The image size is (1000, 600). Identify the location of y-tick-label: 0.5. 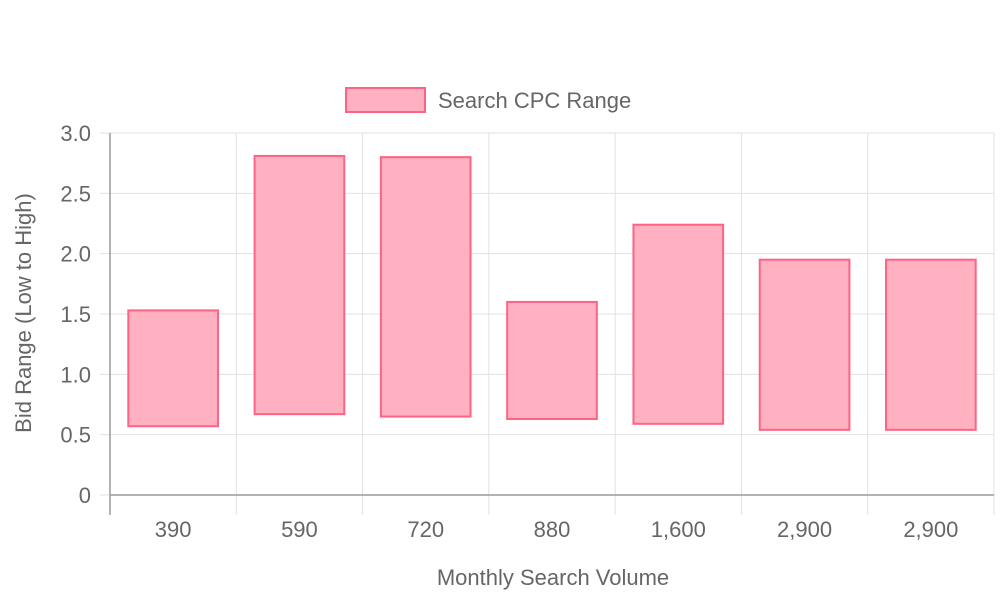
(75, 435).